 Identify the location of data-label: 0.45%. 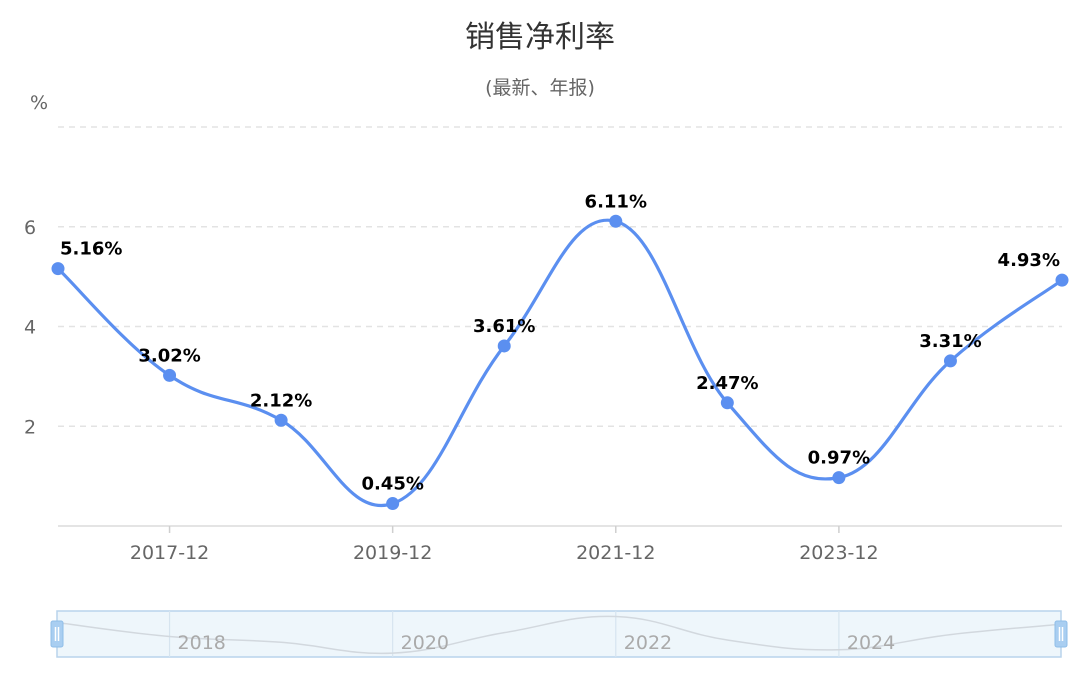
(392, 484).